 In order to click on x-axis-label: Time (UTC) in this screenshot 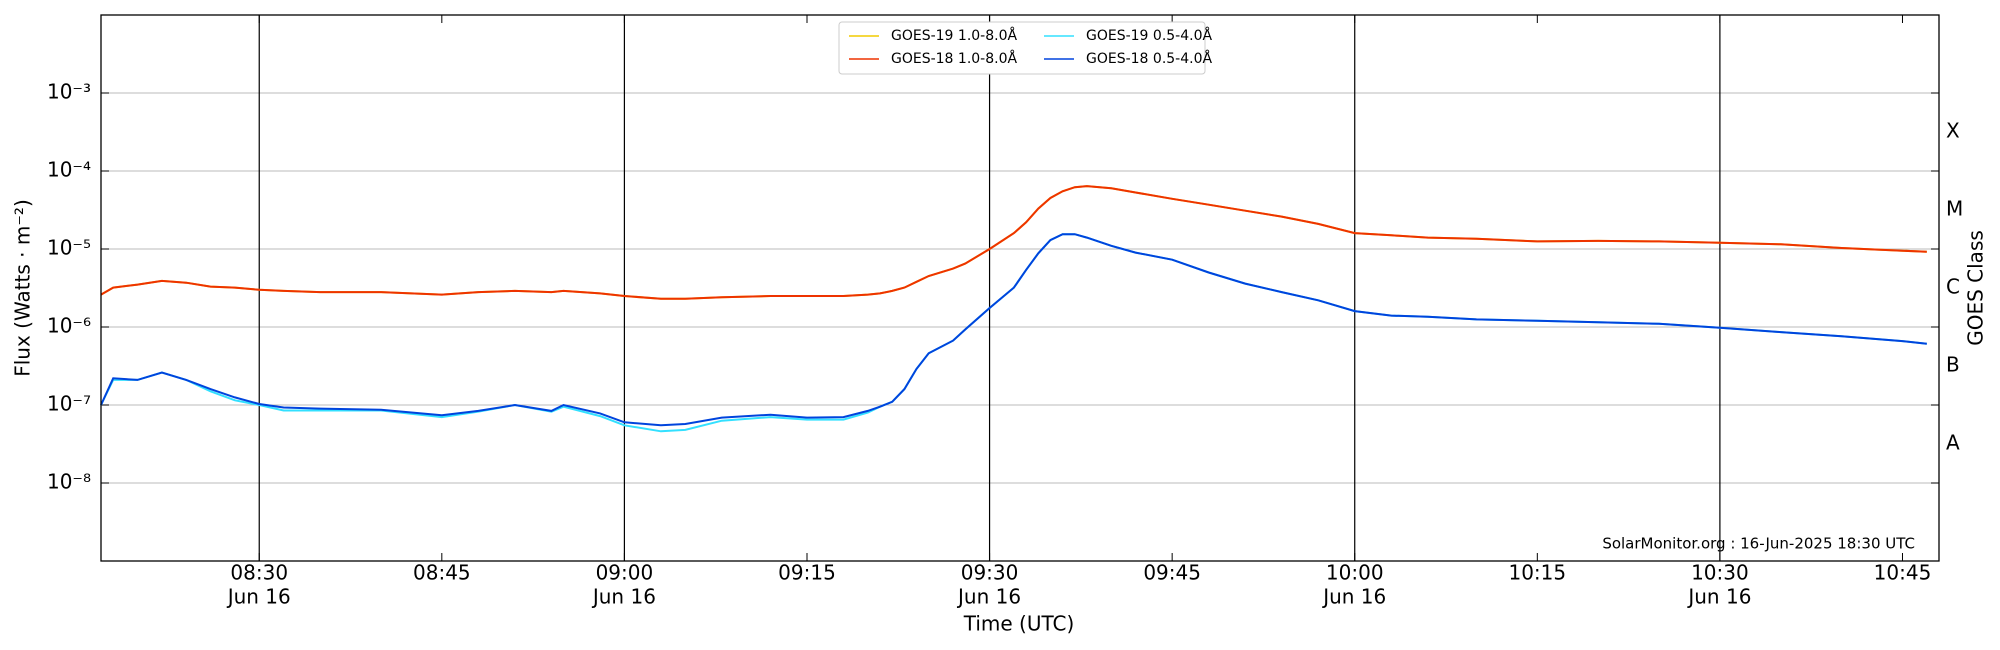, I will do `click(1019, 624)`.